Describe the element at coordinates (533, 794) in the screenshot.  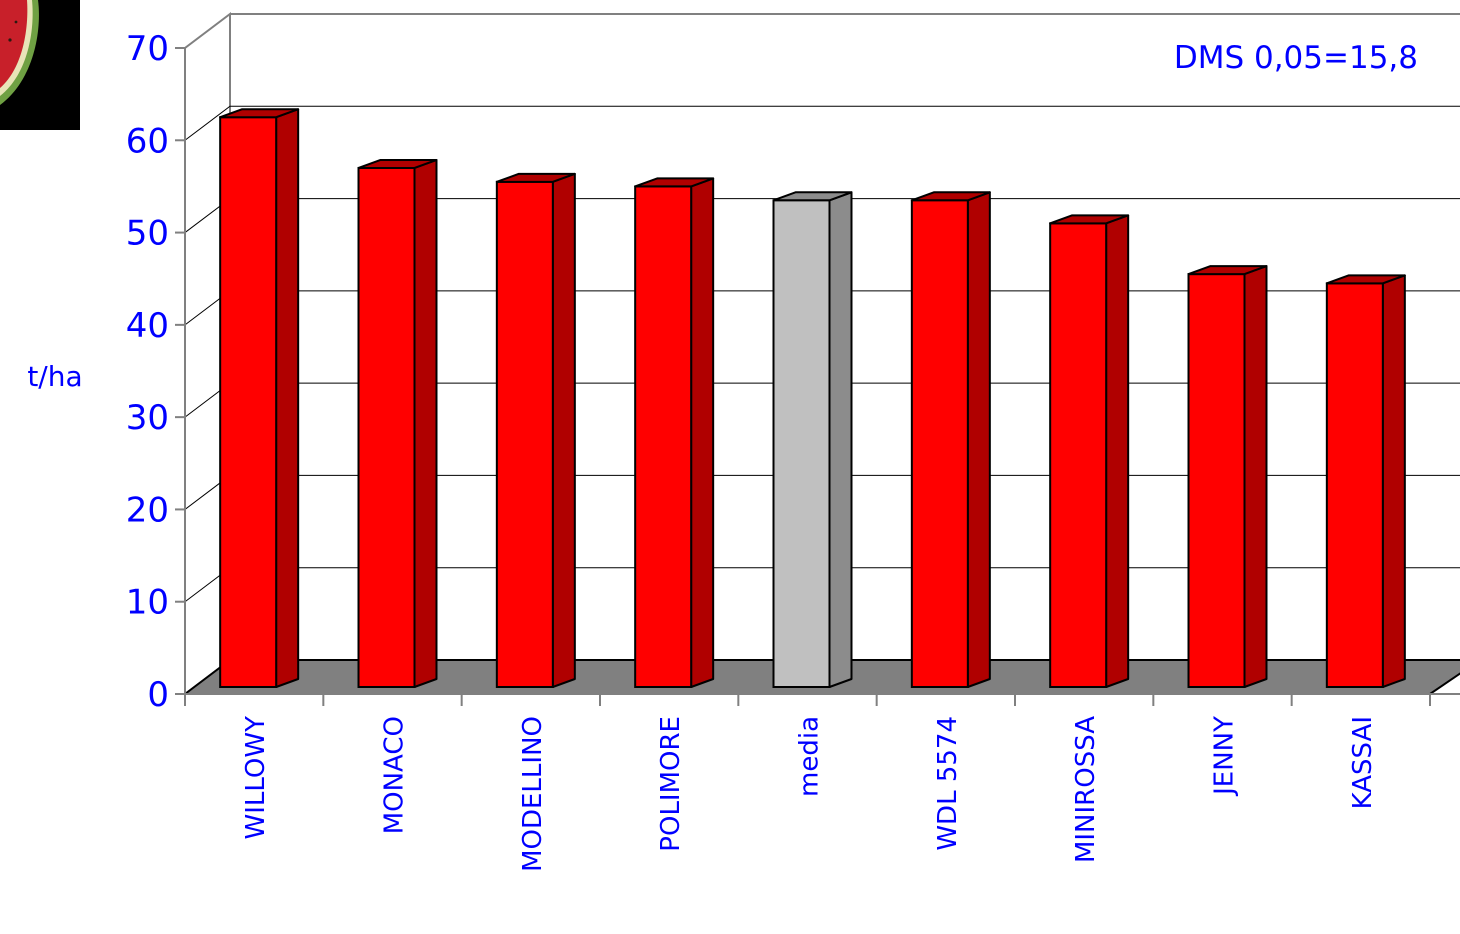
I see `x-tick-label: MODELLINO` at that location.